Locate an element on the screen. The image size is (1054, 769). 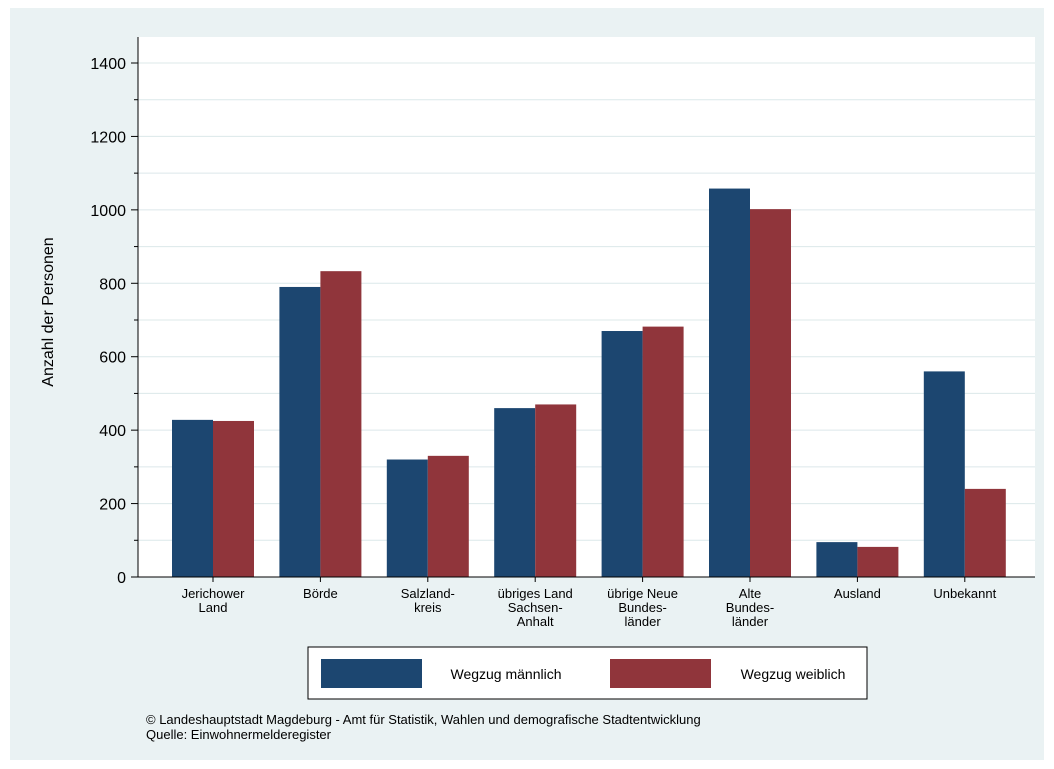
source-text: Quelle: Einwohnermelderegister is located at coordinates (238, 734).